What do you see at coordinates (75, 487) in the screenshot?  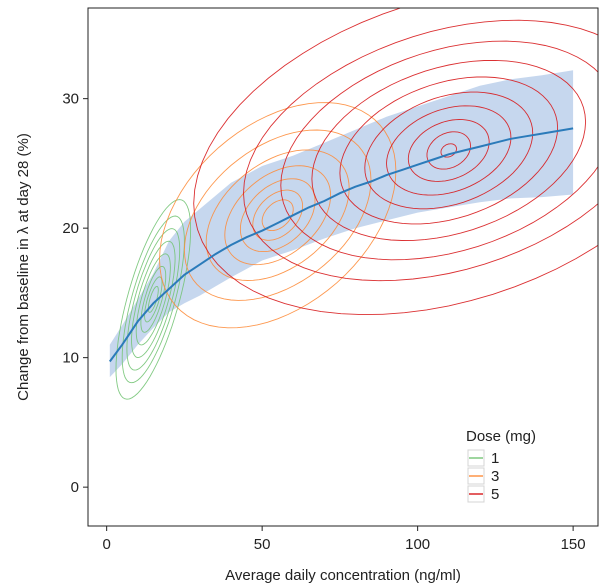 I see `y-tick-label: 0` at bounding box center [75, 487].